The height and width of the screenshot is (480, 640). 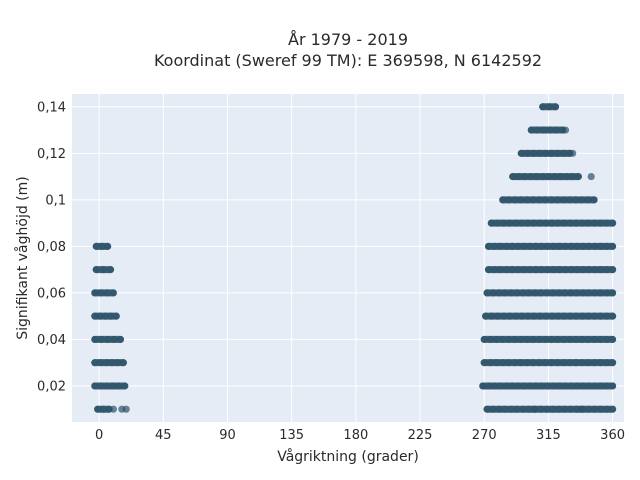 I want to click on y-tick-label: 0,08, so click(x=51, y=247).